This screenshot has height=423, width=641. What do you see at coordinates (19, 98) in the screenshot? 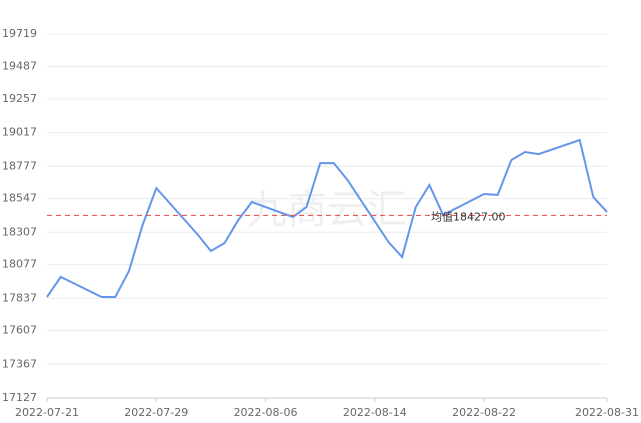
I see `y-tick-label: 19257` at bounding box center [19, 98].